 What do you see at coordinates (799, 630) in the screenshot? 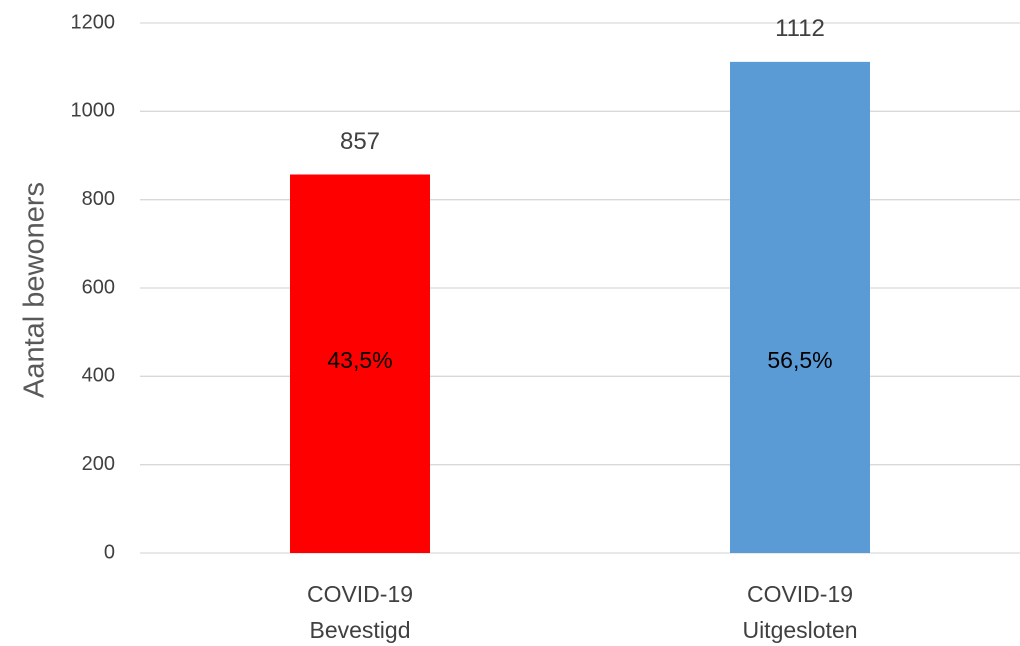
I see `x-tick-label: Uitgesloten` at bounding box center [799, 630].